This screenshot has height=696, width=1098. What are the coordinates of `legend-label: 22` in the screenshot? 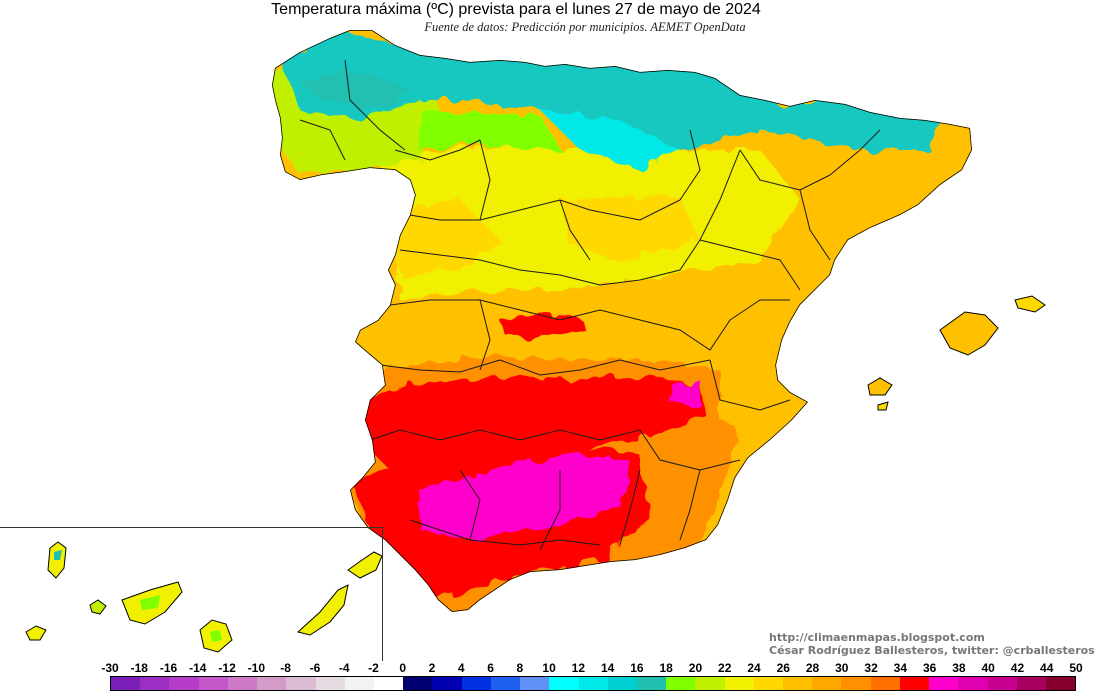 It's located at (725, 668).